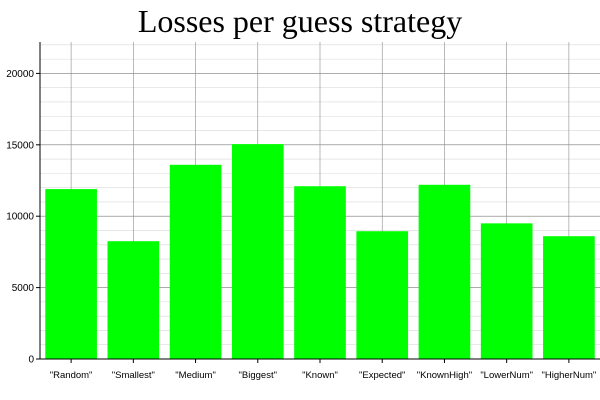 Image resolution: width=600 pixels, height=400 pixels. I want to click on x-tick-label: "Random", so click(71, 375).